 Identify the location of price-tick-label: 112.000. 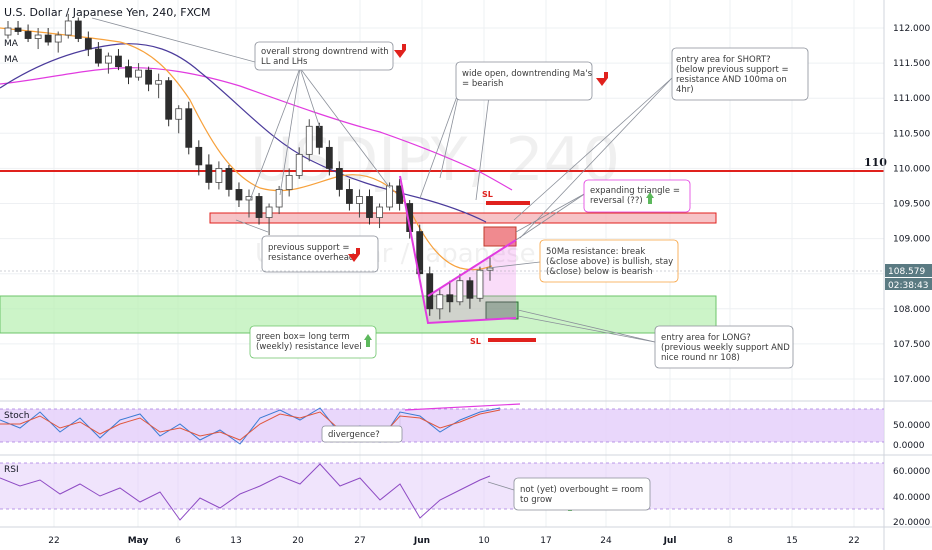
(911, 29).